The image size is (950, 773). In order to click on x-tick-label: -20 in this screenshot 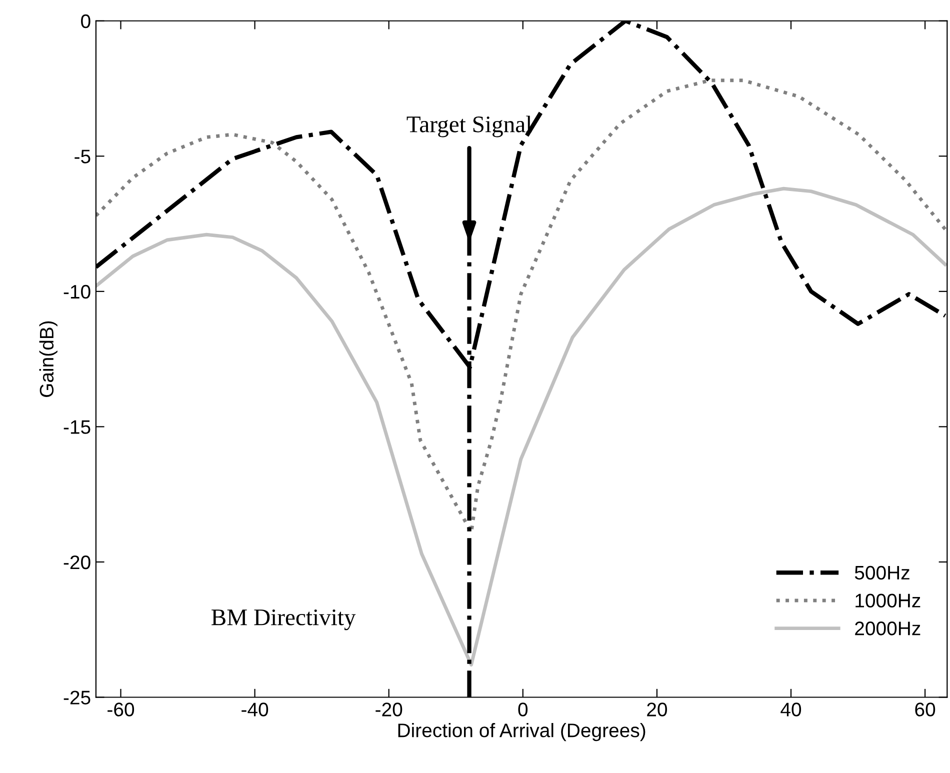, I will do `click(389, 709)`.